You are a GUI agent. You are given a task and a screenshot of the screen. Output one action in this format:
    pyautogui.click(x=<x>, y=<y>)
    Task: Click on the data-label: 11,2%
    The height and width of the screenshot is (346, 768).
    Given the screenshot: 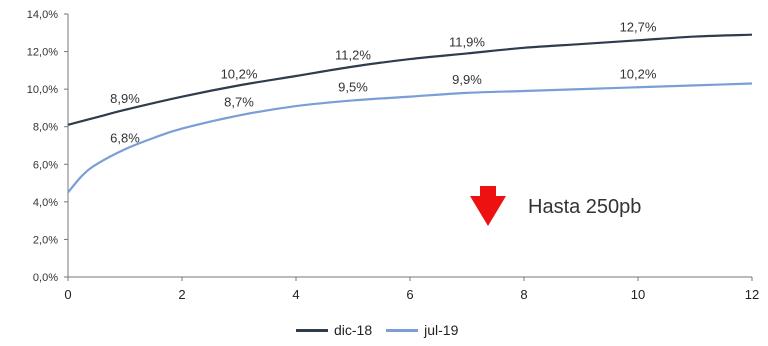 What is the action you would take?
    pyautogui.click(x=353, y=55)
    